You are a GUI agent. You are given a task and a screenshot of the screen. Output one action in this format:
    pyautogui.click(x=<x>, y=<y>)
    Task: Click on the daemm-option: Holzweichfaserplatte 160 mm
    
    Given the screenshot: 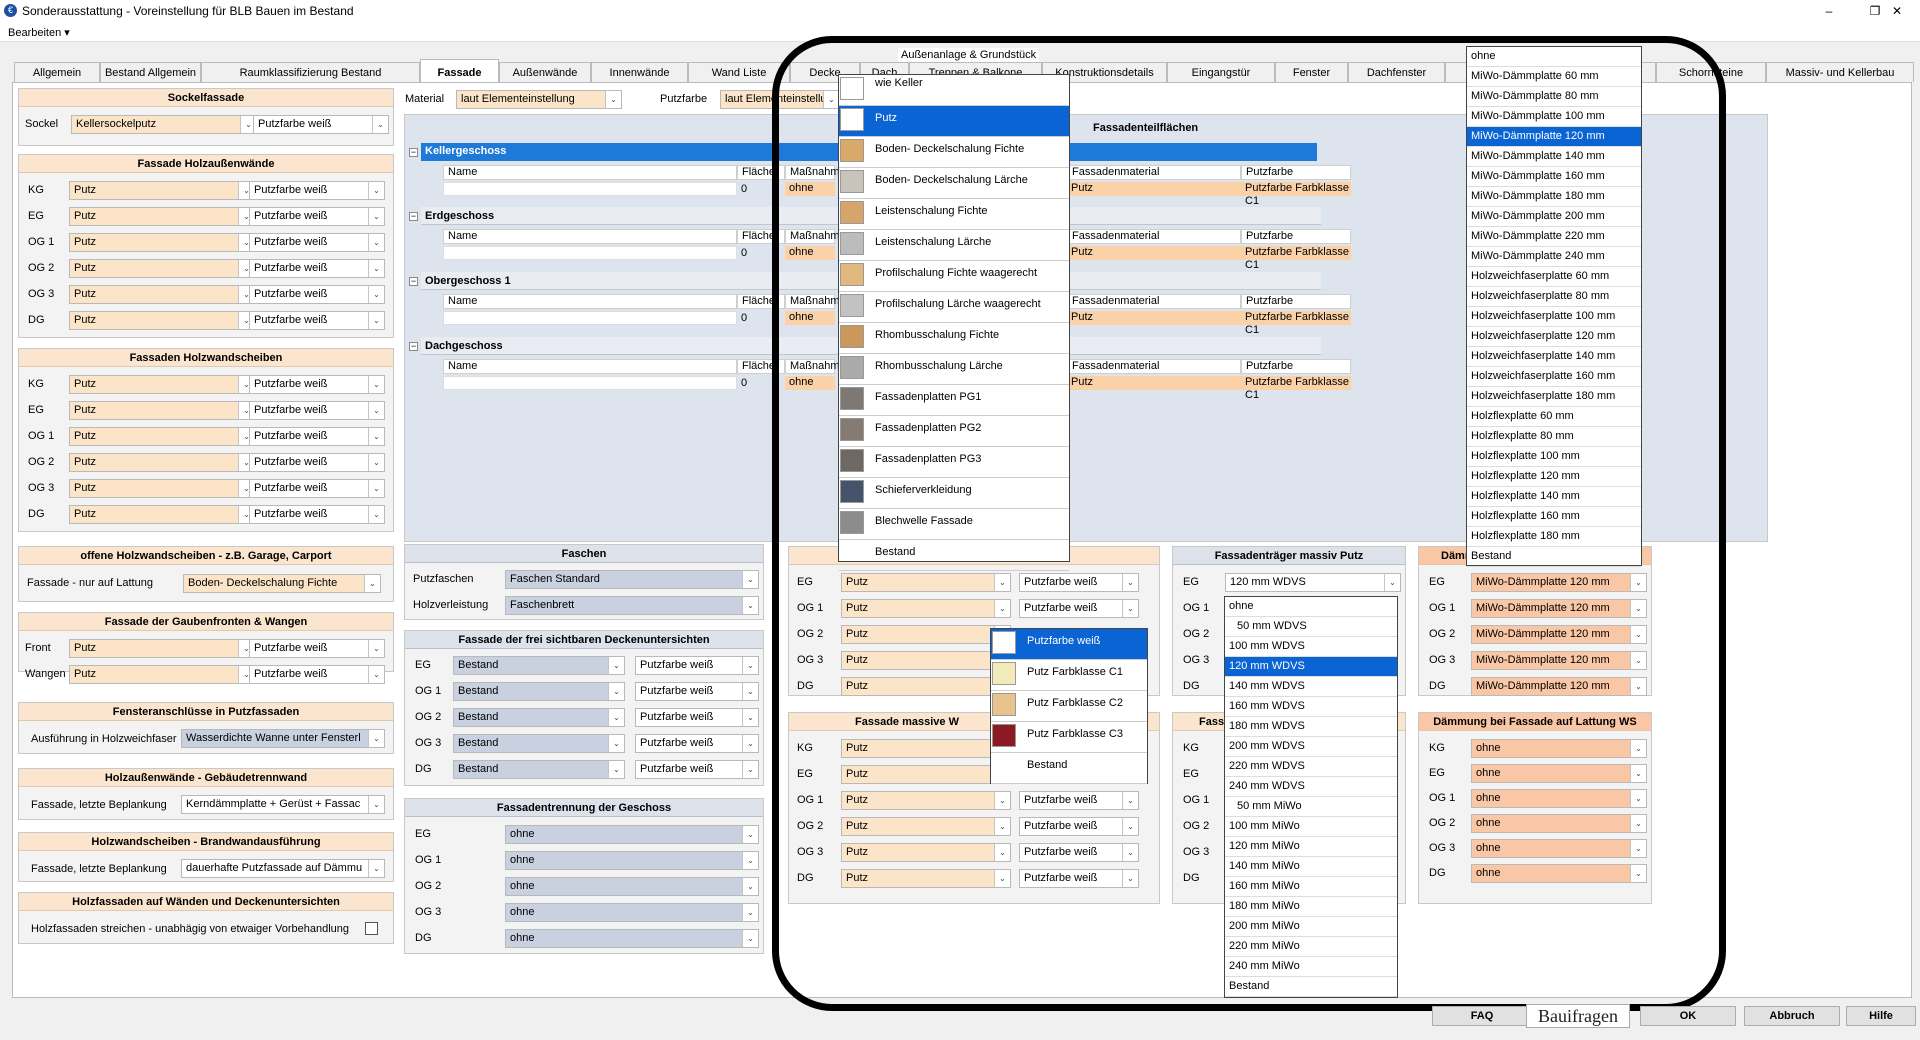 What is the action you would take?
    pyautogui.click(x=1554, y=377)
    